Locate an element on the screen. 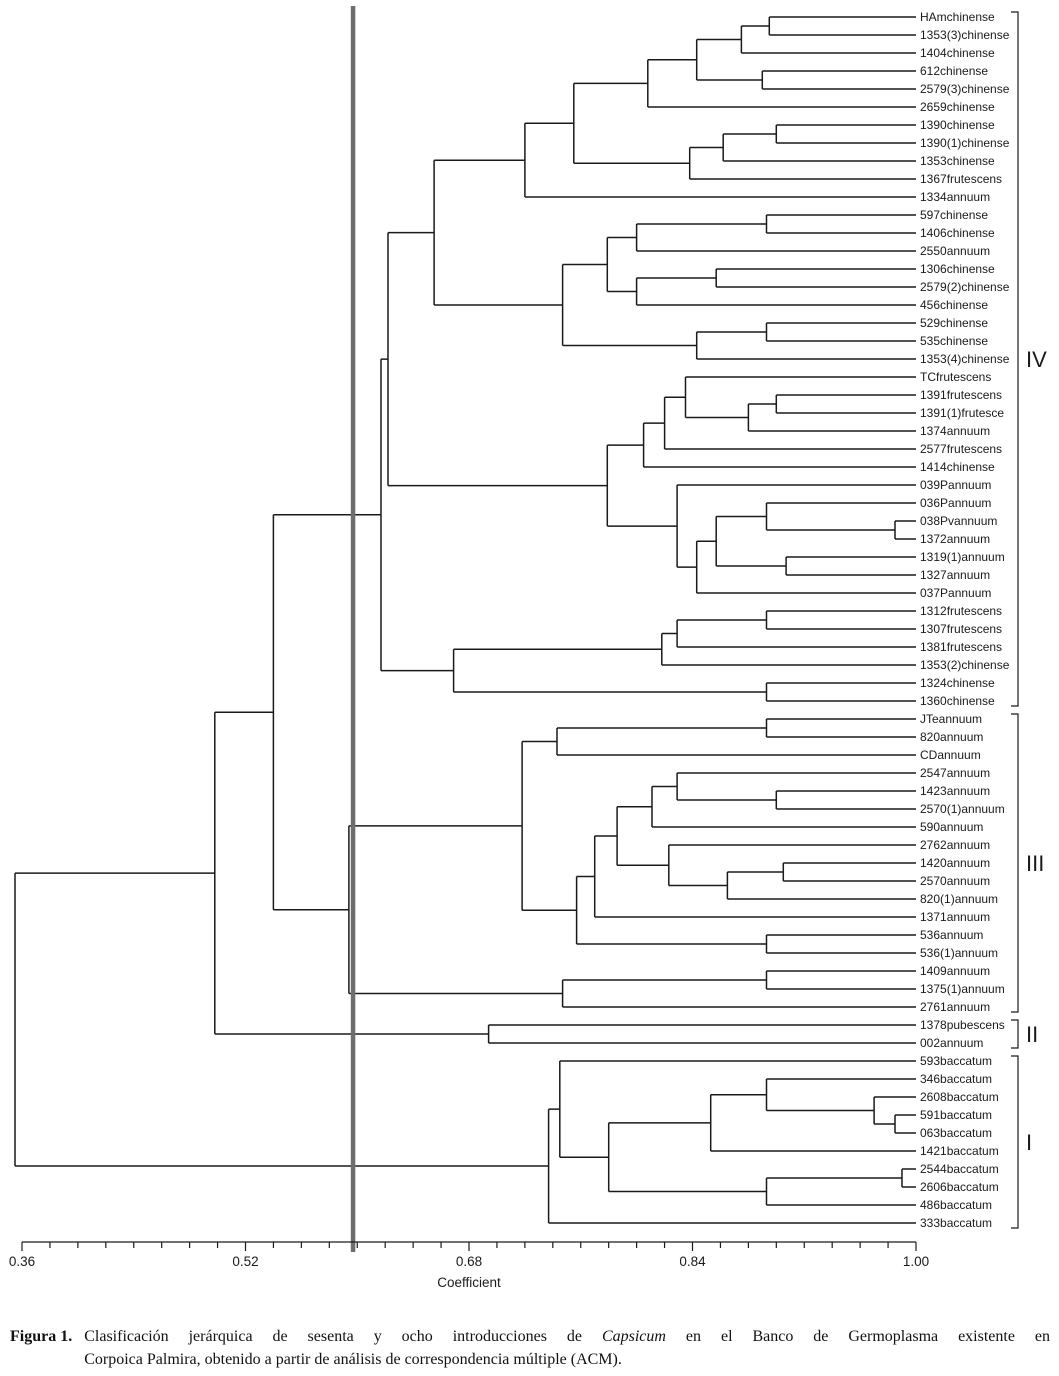  leaf-label: 2762annuum is located at coordinates (955, 845).